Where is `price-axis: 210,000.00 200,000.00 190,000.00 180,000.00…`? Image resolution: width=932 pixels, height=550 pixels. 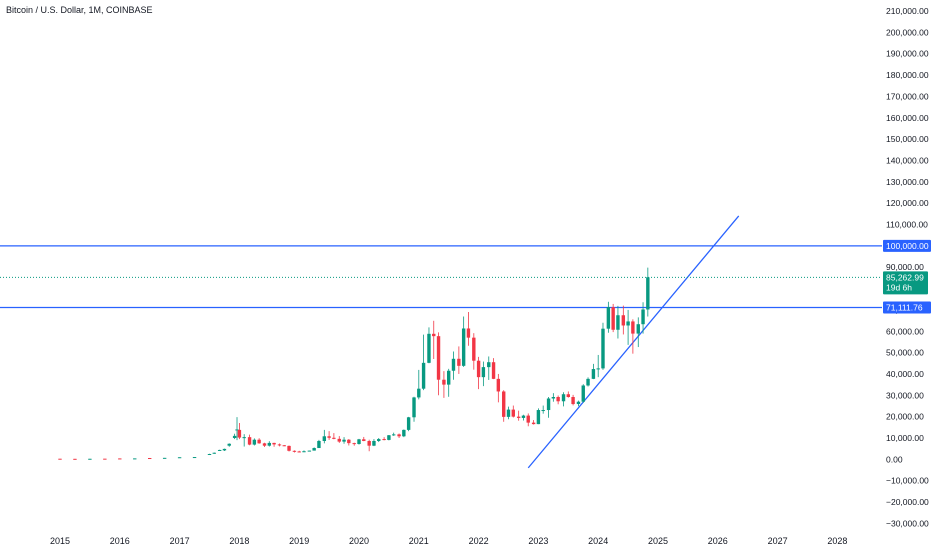 price-axis: 210,000.00 200,000.00 190,000.00 180,000.00… is located at coordinates (907, 267).